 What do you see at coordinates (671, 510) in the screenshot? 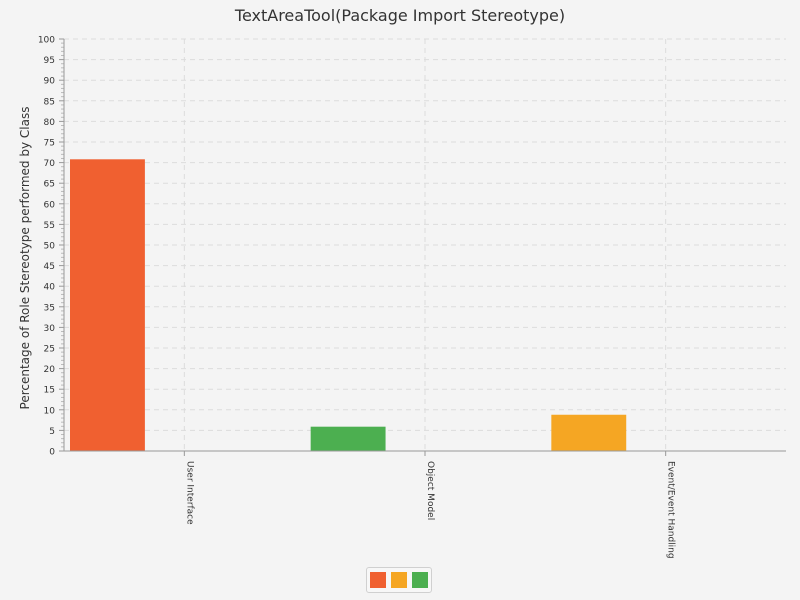
I see `x-tick-label: Event/Event Handling` at bounding box center [671, 510].